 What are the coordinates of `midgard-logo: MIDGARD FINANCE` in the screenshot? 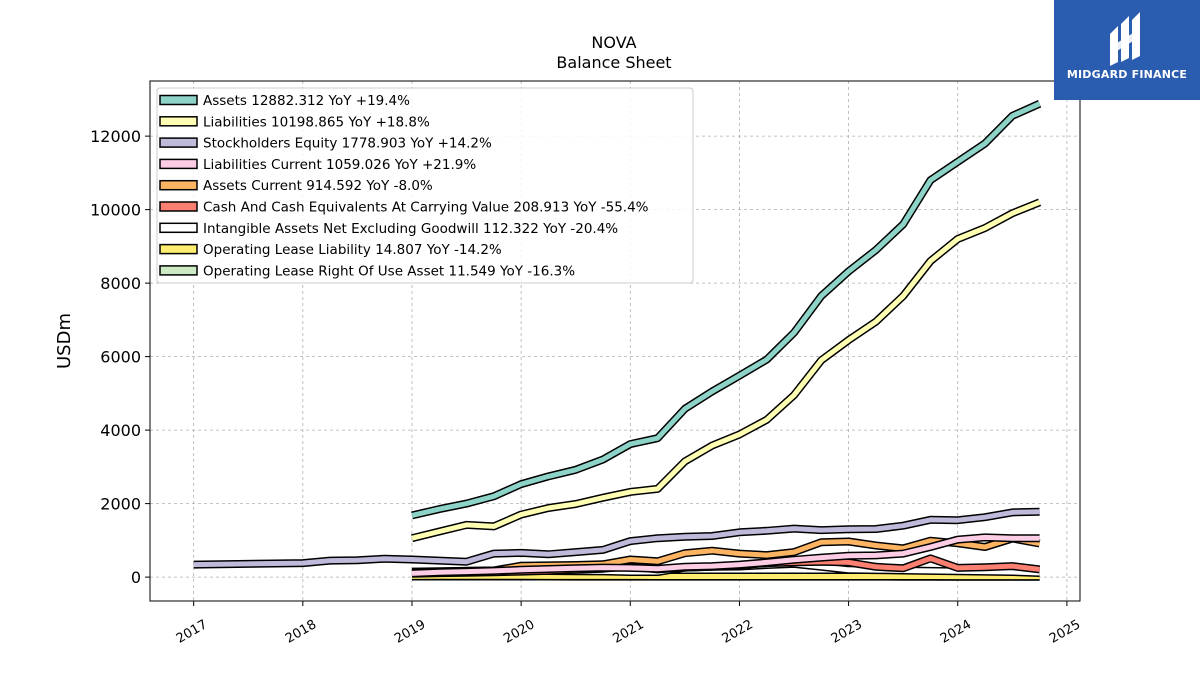 It's located at (1127, 50).